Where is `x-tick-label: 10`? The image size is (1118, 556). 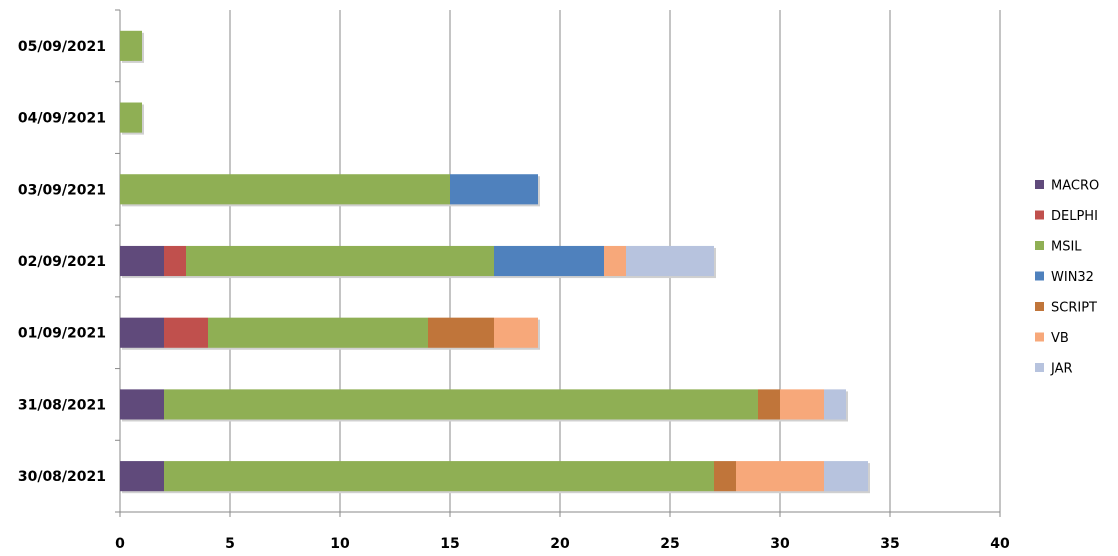 x-tick-label: 10 is located at coordinates (340, 544).